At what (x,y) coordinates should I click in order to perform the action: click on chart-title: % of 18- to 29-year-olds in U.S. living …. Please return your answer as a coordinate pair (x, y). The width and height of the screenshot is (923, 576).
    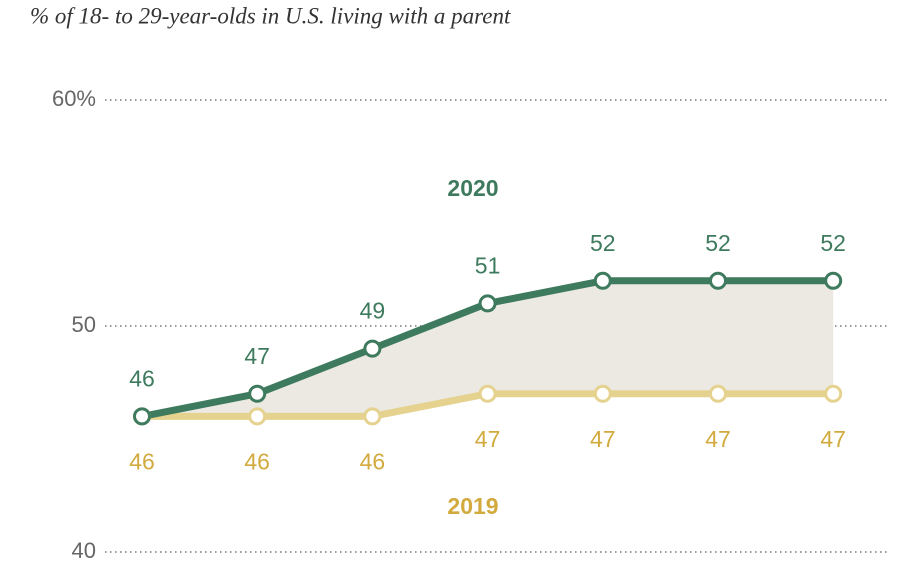
    Looking at the image, I should click on (270, 15).